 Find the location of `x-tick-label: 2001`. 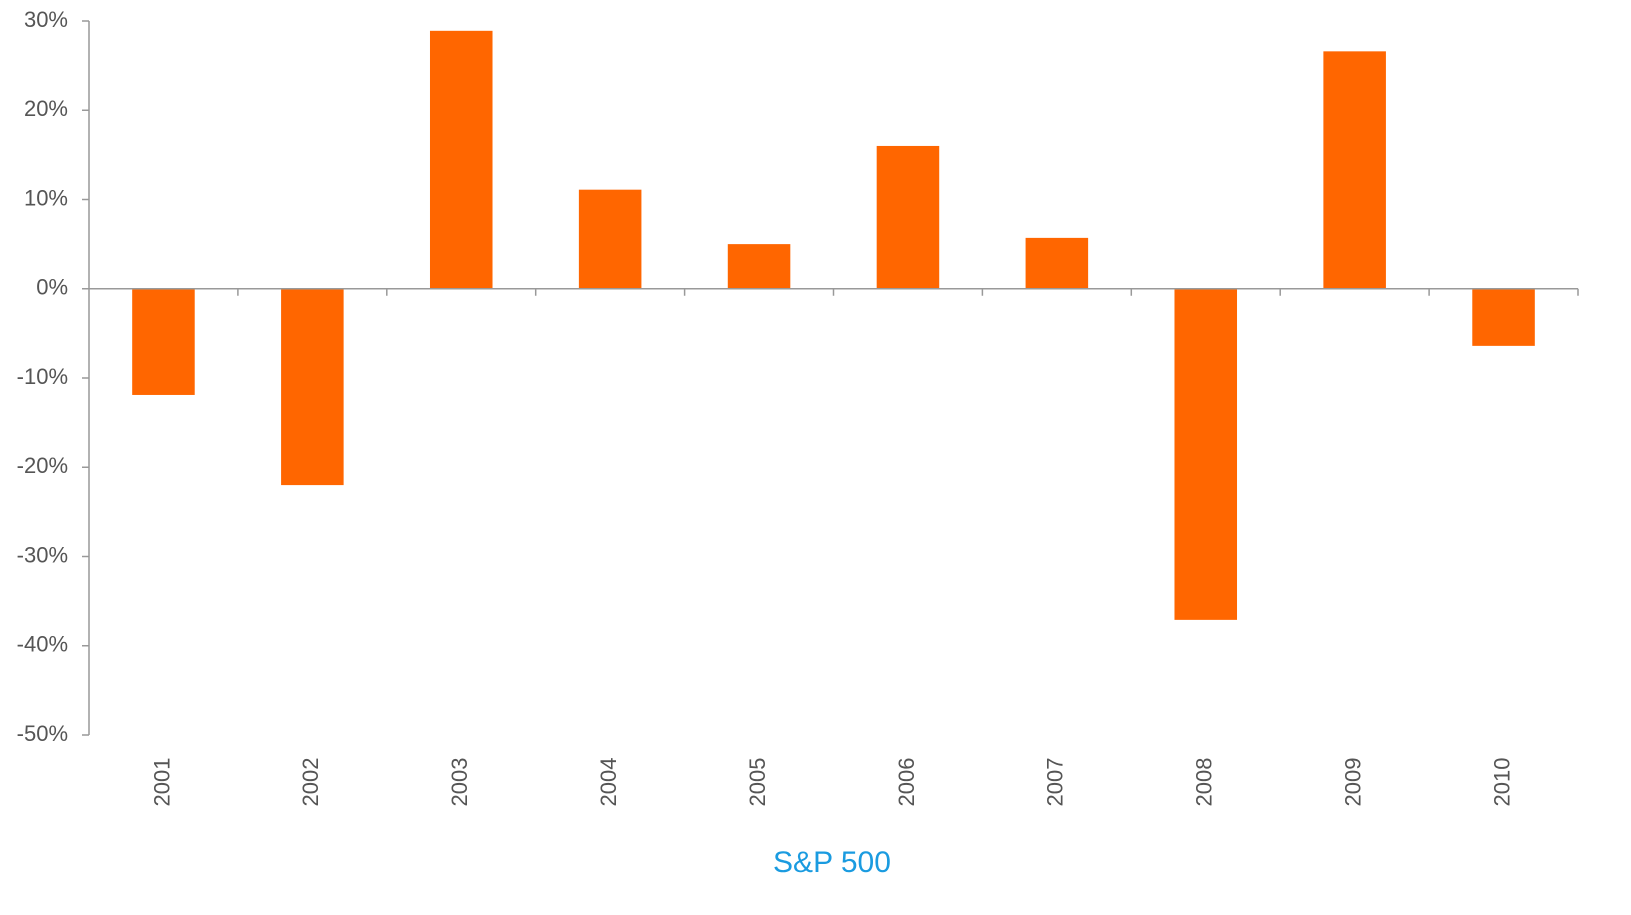

x-tick-label: 2001 is located at coordinates (161, 782).